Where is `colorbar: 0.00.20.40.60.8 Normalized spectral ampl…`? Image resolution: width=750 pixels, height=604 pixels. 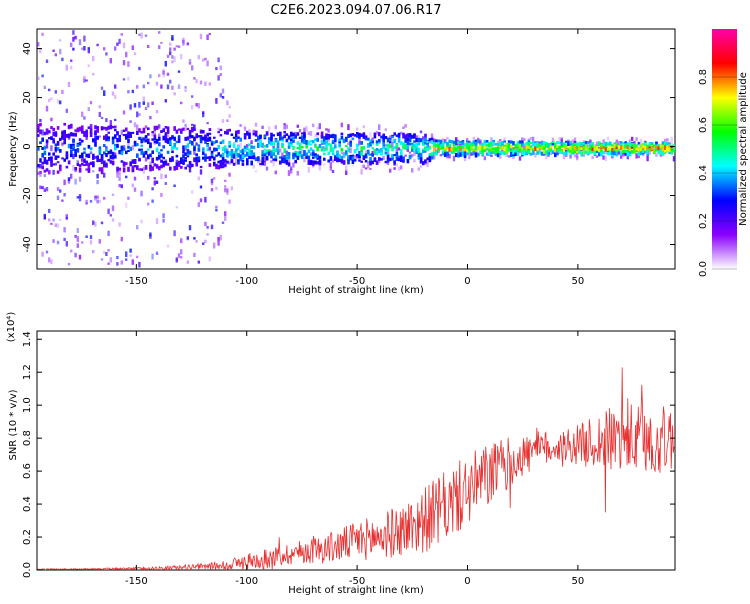 colorbar: 0.00.20.40.60.8 Normalized spectral ampl… is located at coordinates (723, 153).